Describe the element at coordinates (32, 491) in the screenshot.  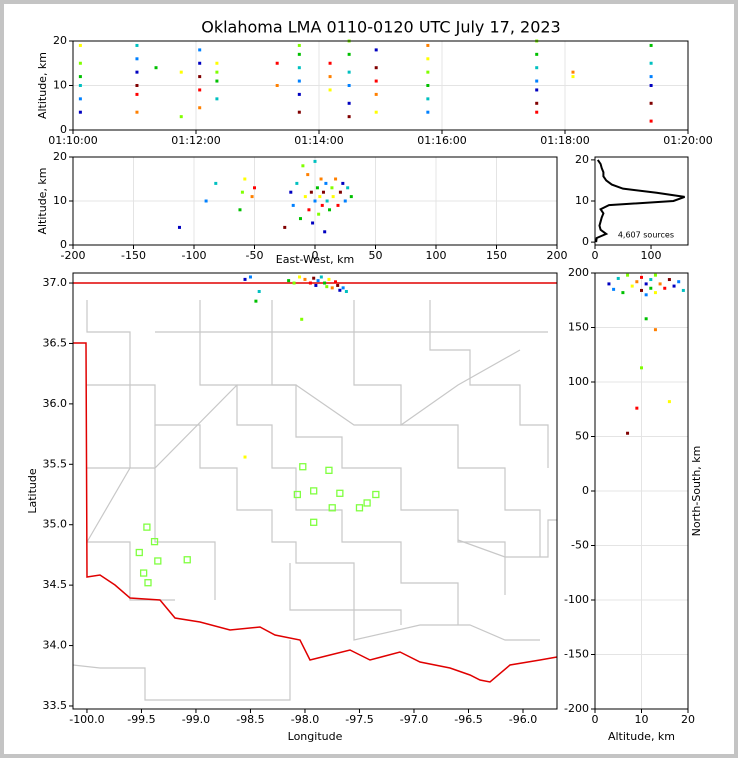
I see `y-axis-label: Latitude` at that location.